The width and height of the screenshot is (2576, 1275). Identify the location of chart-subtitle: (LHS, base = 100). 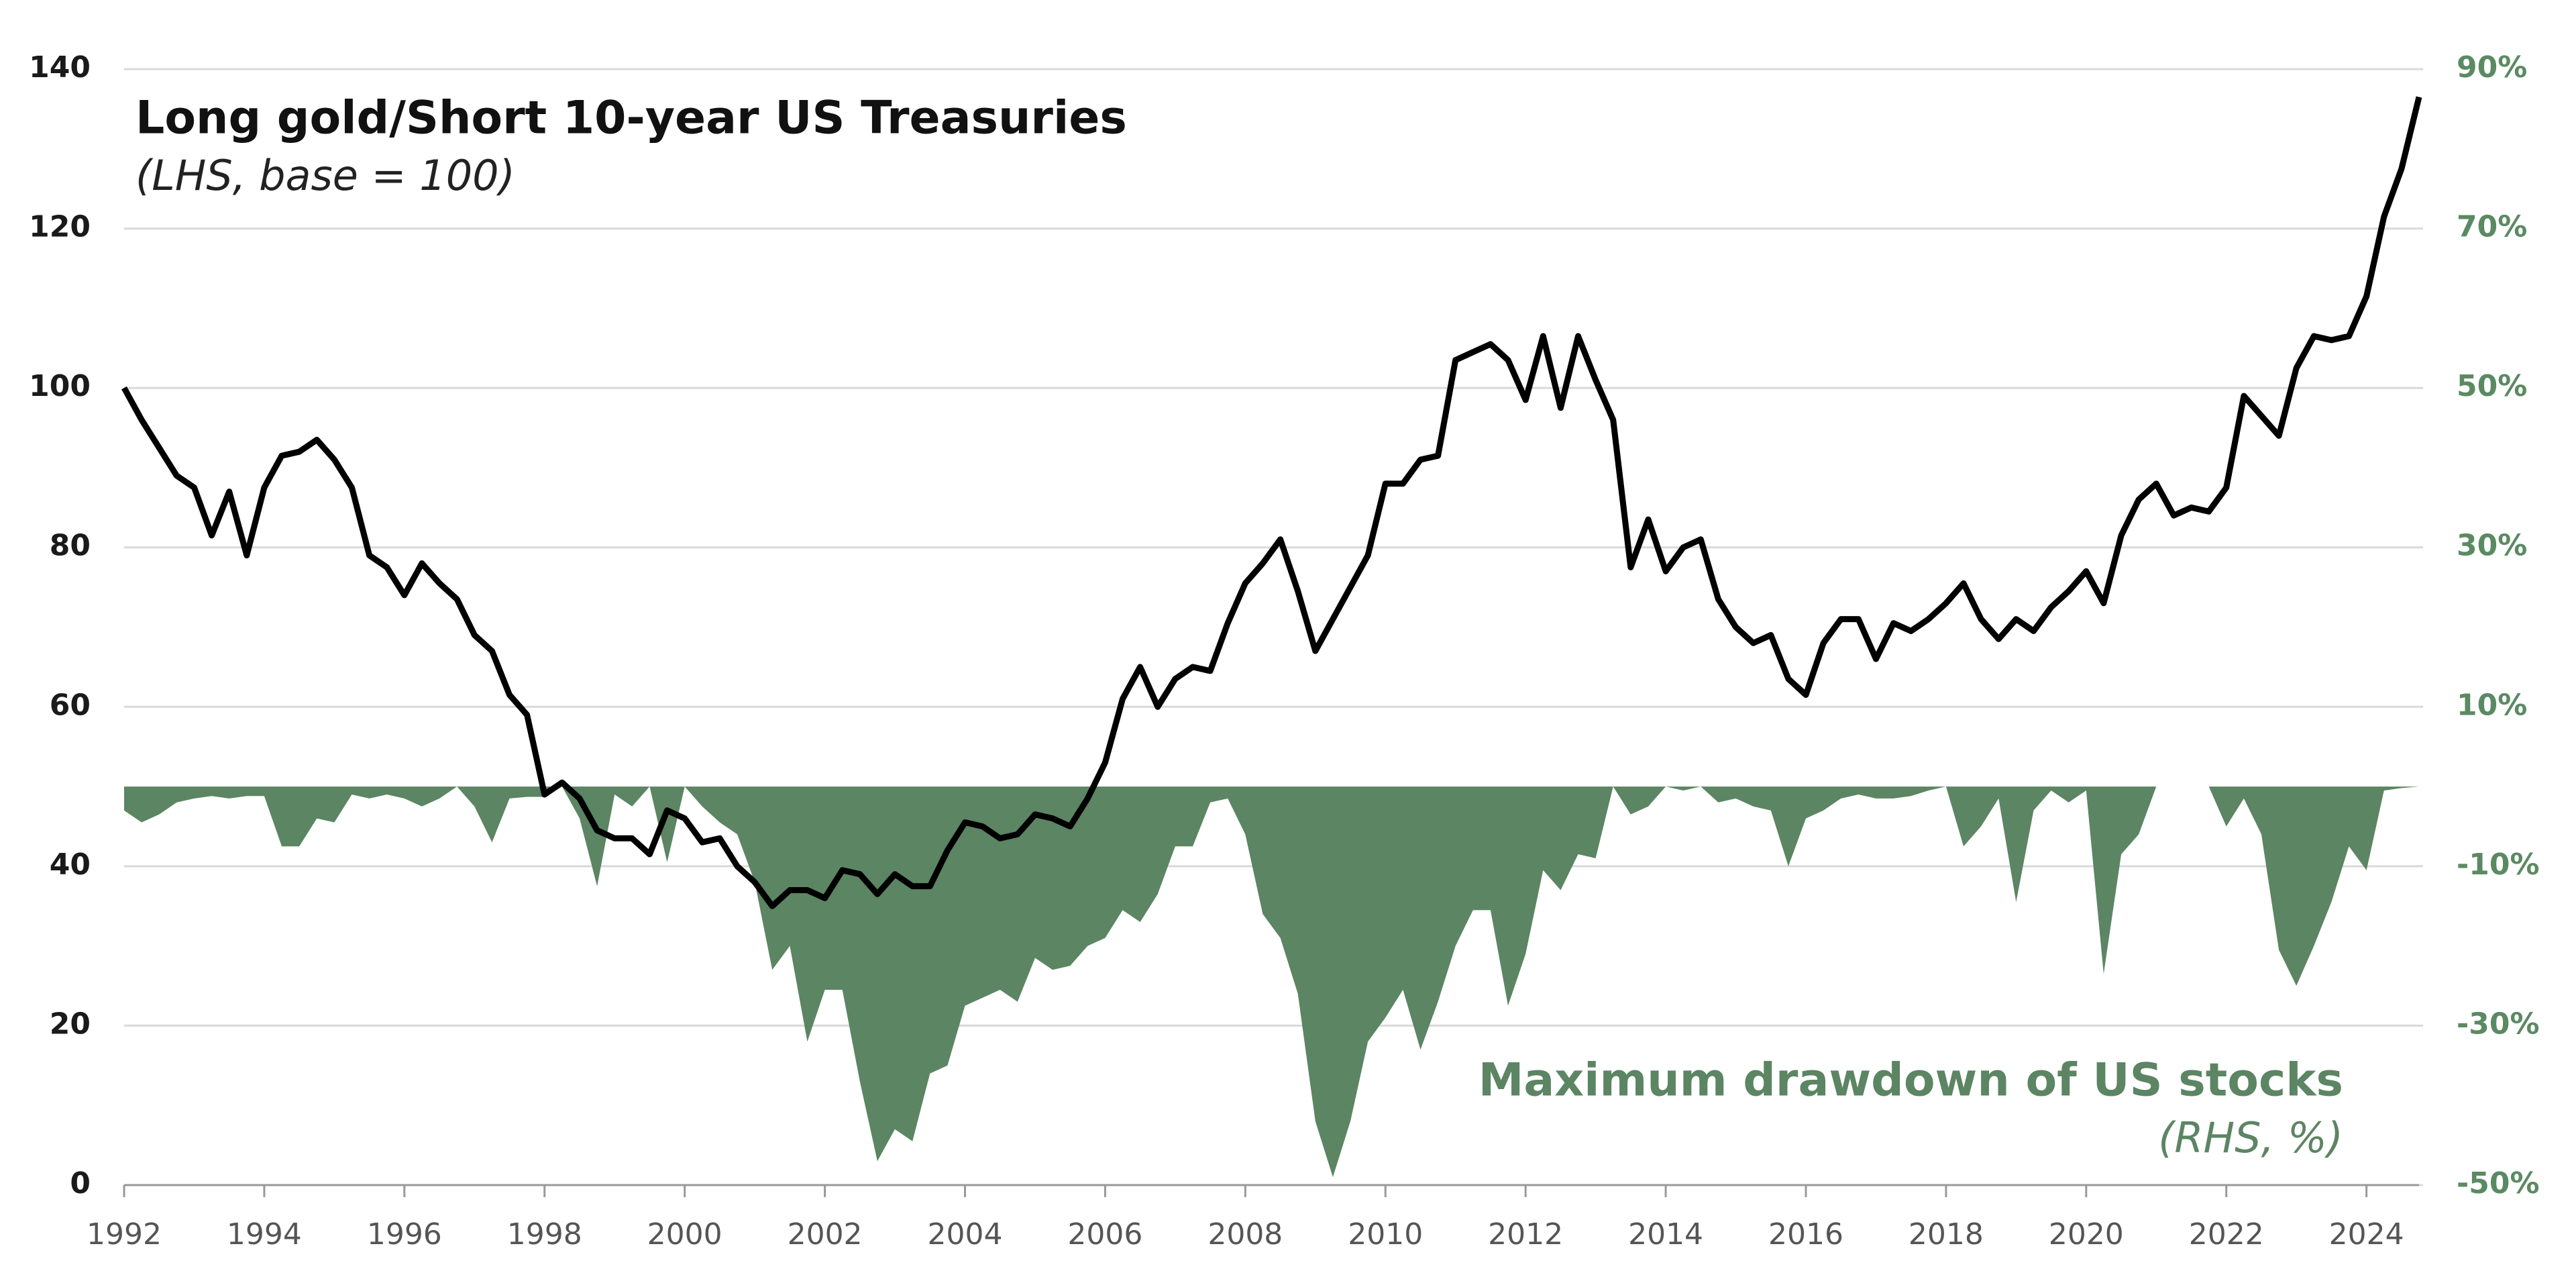
(325, 175).